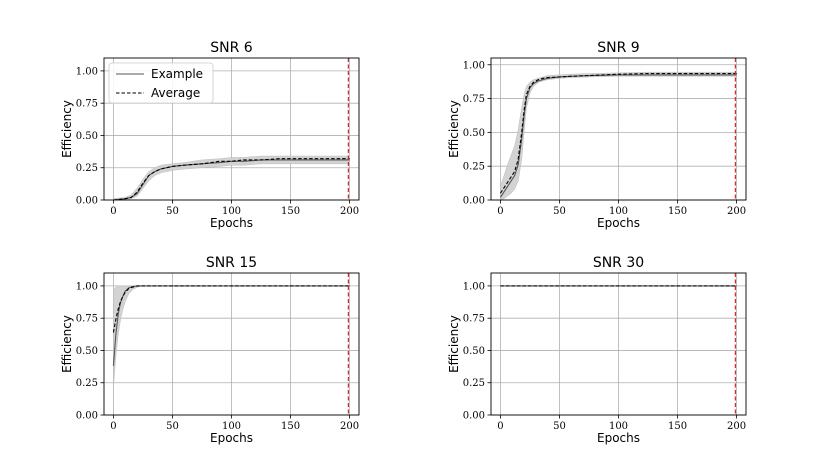 The image size is (830, 467). What do you see at coordinates (231, 48) in the screenshot?
I see `panel-title: SNR 6` at bounding box center [231, 48].